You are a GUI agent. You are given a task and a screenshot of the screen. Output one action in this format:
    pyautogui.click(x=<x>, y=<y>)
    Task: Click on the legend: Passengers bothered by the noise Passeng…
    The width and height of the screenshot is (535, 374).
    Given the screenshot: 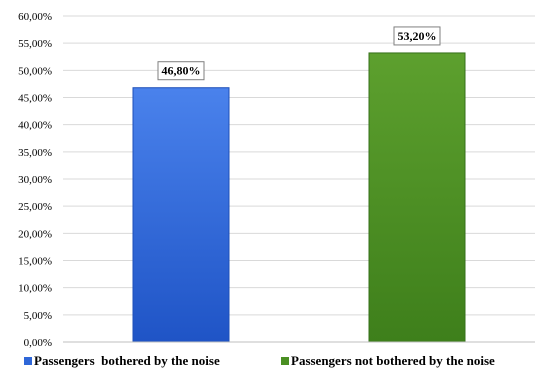 What is the action you would take?
    pyautogui.click(x=259, y=360)
    